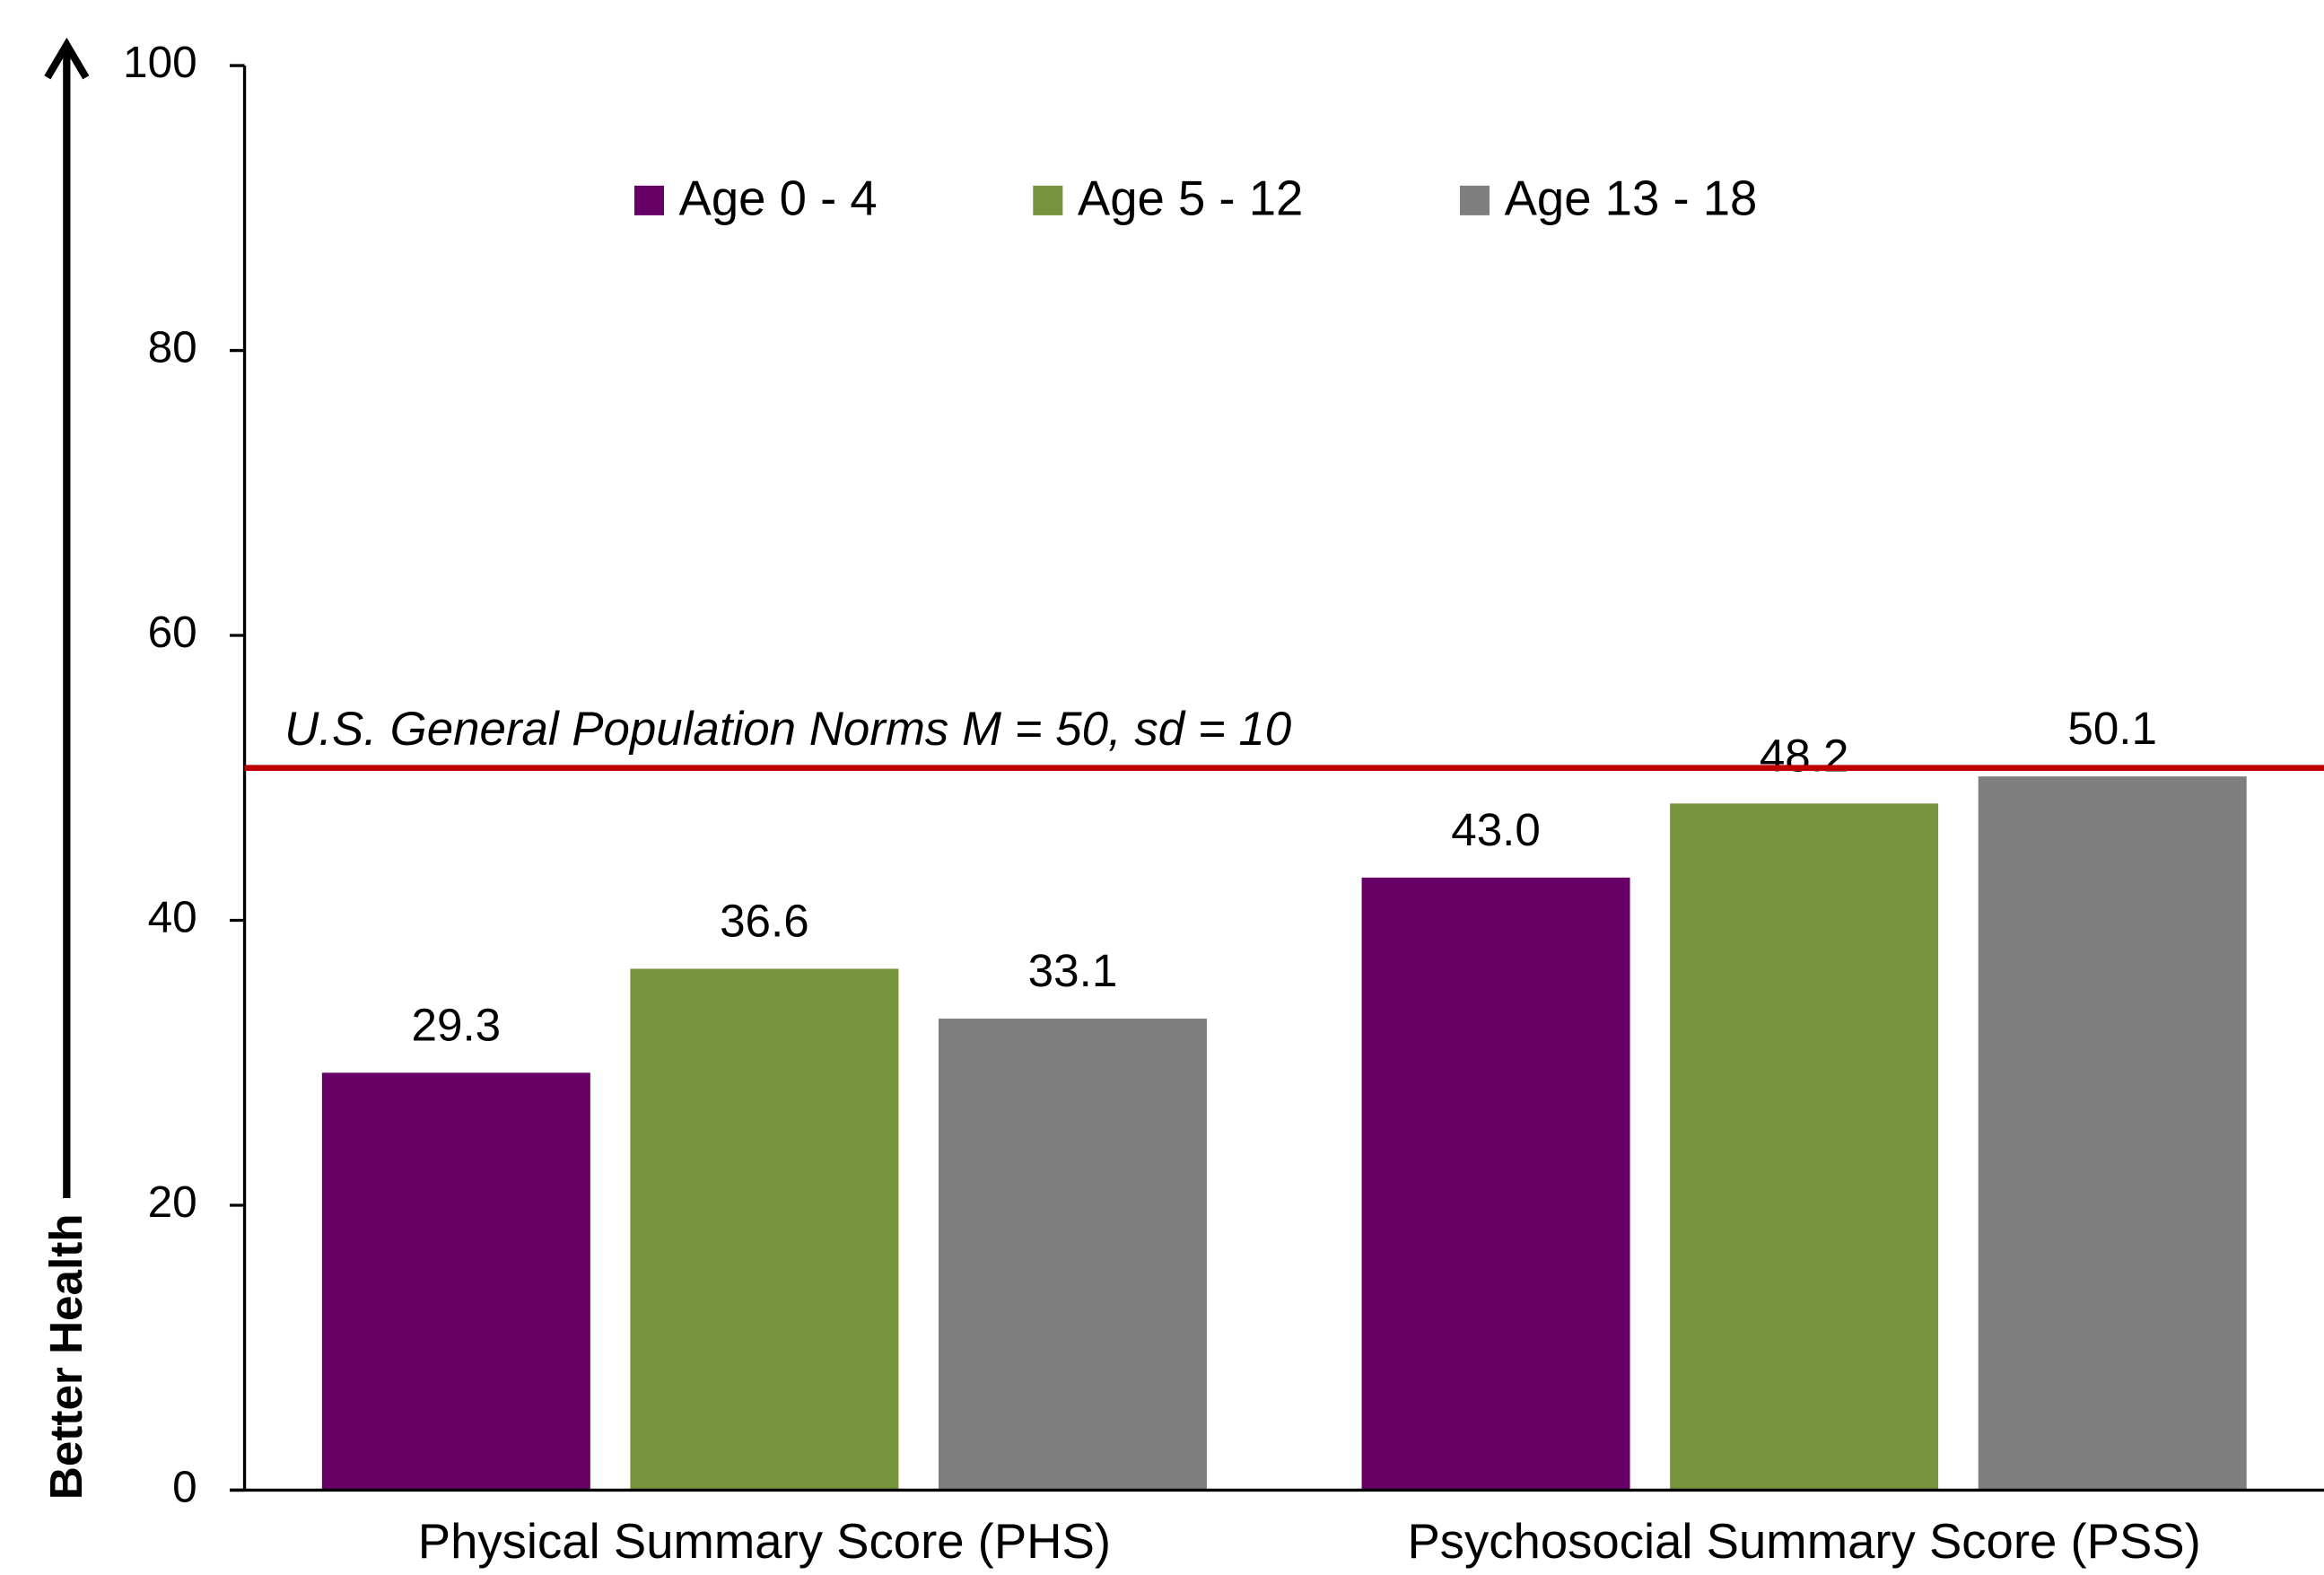 This screenshot has width=2324, height=1575. What do you see at coordinates (2112, 728) in the screenshot?
I see `value-label: 50.1` at bounding box center [2112, 728].